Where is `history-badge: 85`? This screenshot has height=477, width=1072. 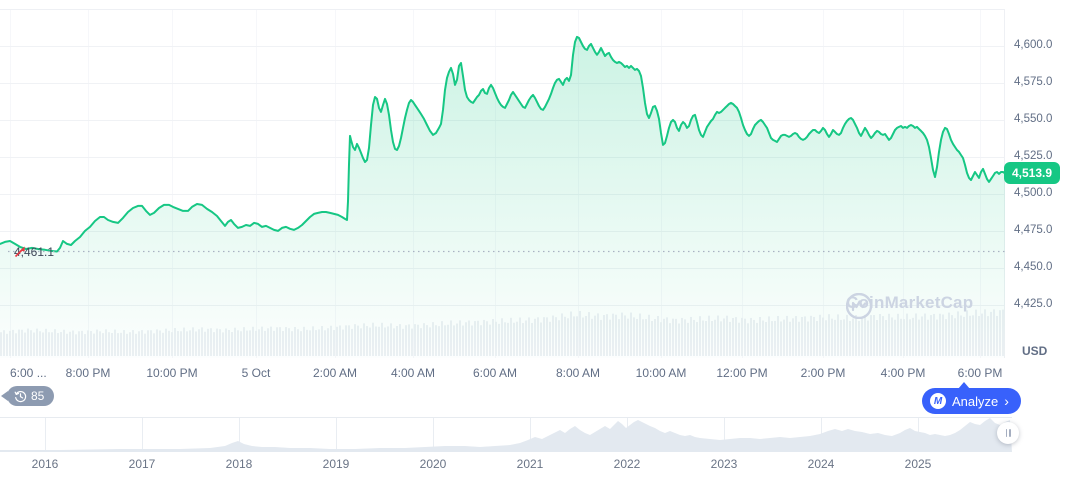 history-badge: 85 is located at coordinates (27, 396).